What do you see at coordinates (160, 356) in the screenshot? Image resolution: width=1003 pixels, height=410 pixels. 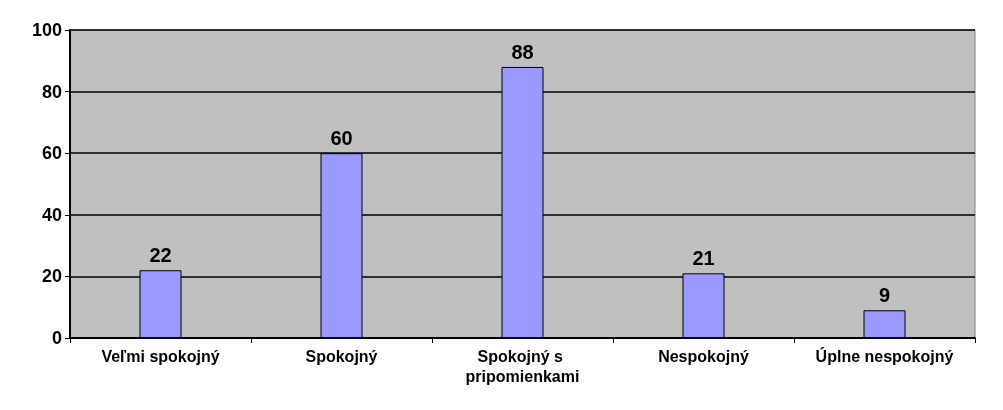 I see `x-tick-label: Veľmi spokojný` at bounding box center [160, 356].